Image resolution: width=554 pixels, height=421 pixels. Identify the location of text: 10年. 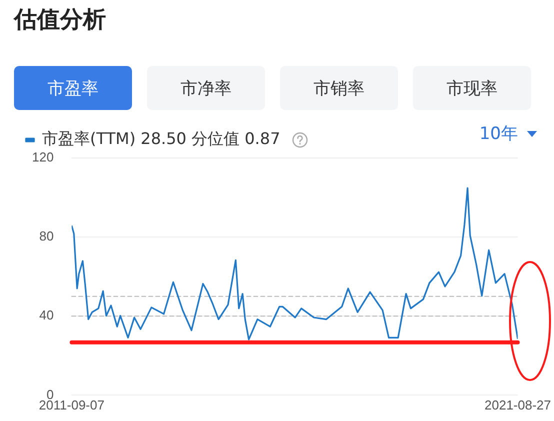
(498, 134).